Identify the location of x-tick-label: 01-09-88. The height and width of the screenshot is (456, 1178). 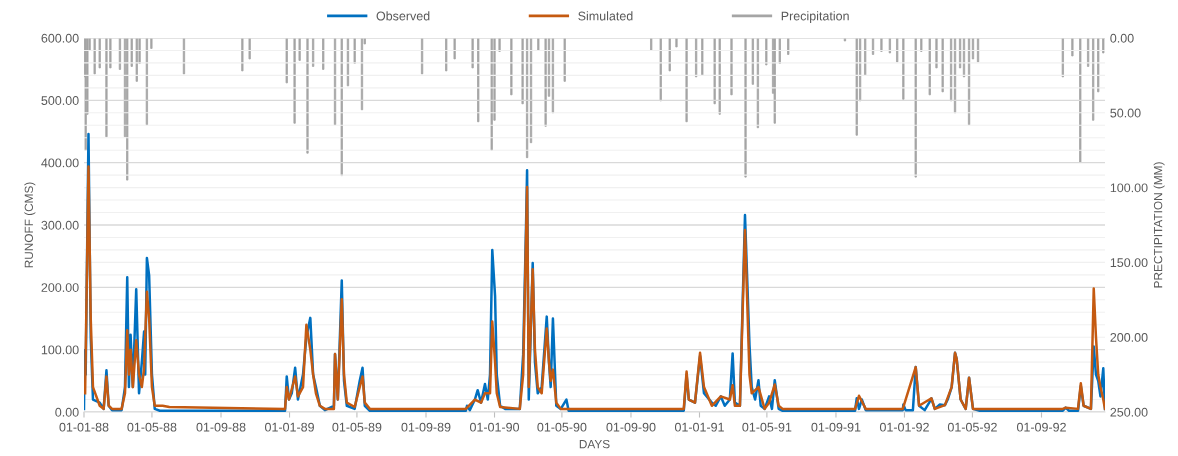
(221, 427).